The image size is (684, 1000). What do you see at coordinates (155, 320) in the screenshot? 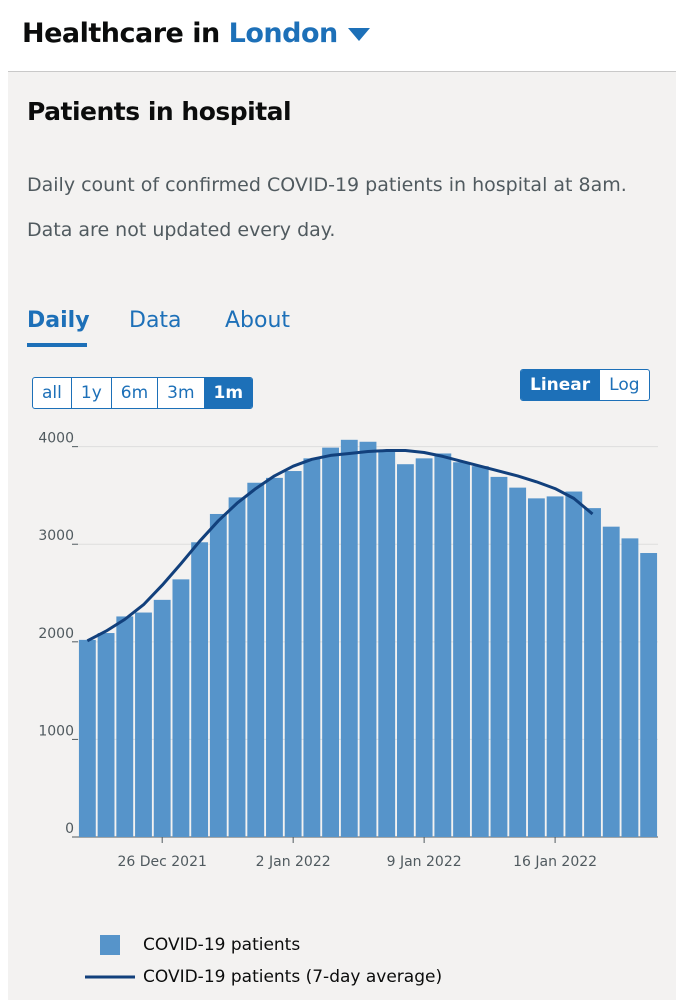
I see `tab: Data` at bounding box center [155, 320].